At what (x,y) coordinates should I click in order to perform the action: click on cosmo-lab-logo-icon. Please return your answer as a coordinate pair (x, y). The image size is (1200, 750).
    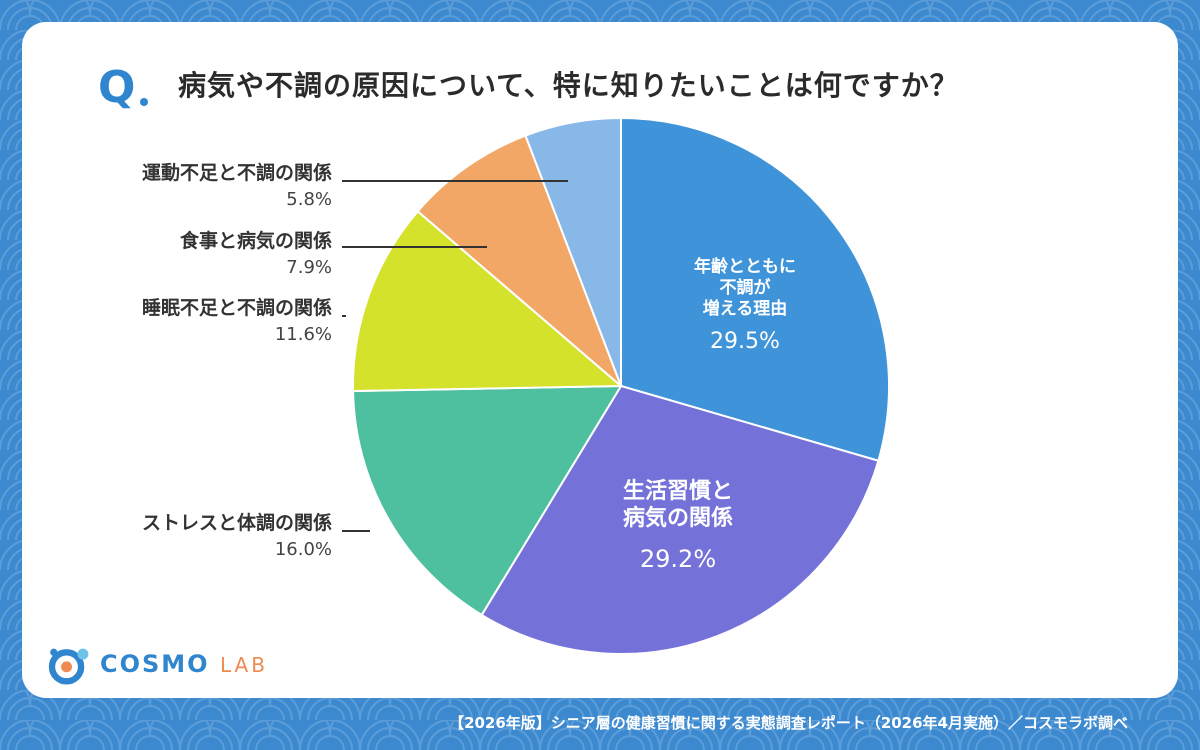
    Looking at the image, I should click on (68, 666).